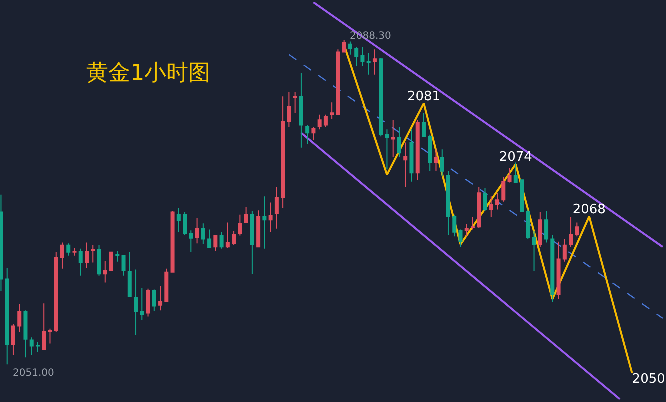 The image size is (666, 402). What do you see at coordinates (424, 96) in the screenshot?
I see `data-label: 2081` at bounding box center [424, 96].